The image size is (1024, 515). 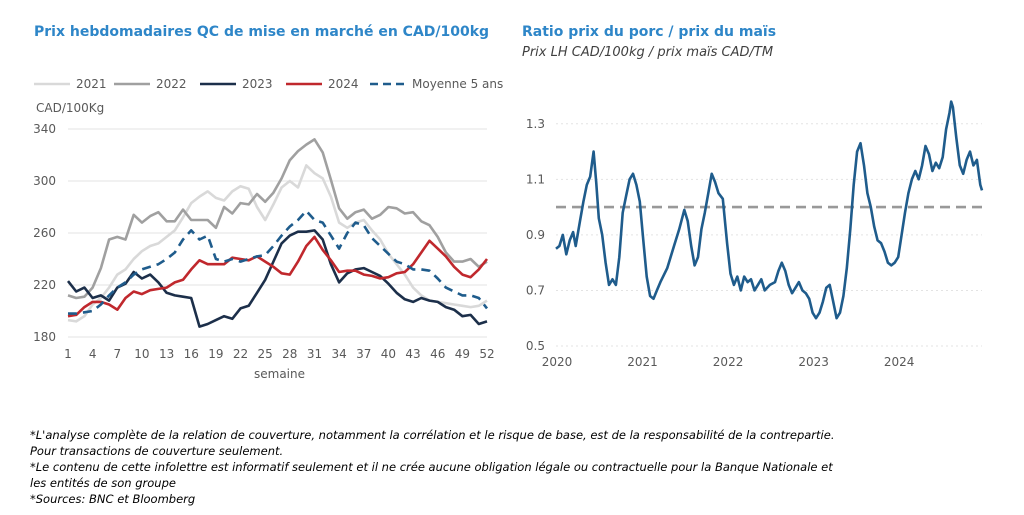 I want to click on y-tick-label: 0.7, so click(x=535, y=290).